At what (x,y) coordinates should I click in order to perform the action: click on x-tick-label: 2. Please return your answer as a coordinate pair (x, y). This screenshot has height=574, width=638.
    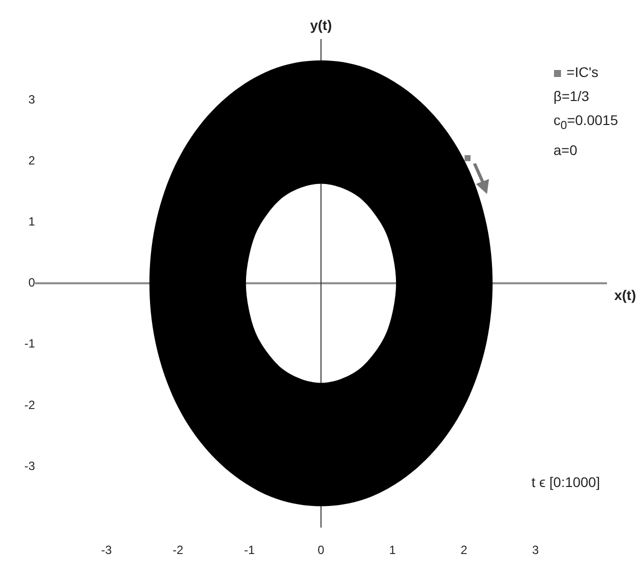
    Looking at the image, I should click on (464, 550).